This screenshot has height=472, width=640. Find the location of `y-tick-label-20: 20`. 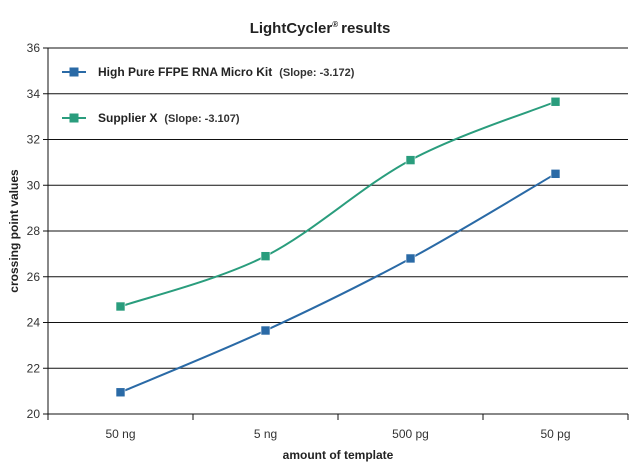

y-tick-label-20: 20 is located at coordinates (34, 414).